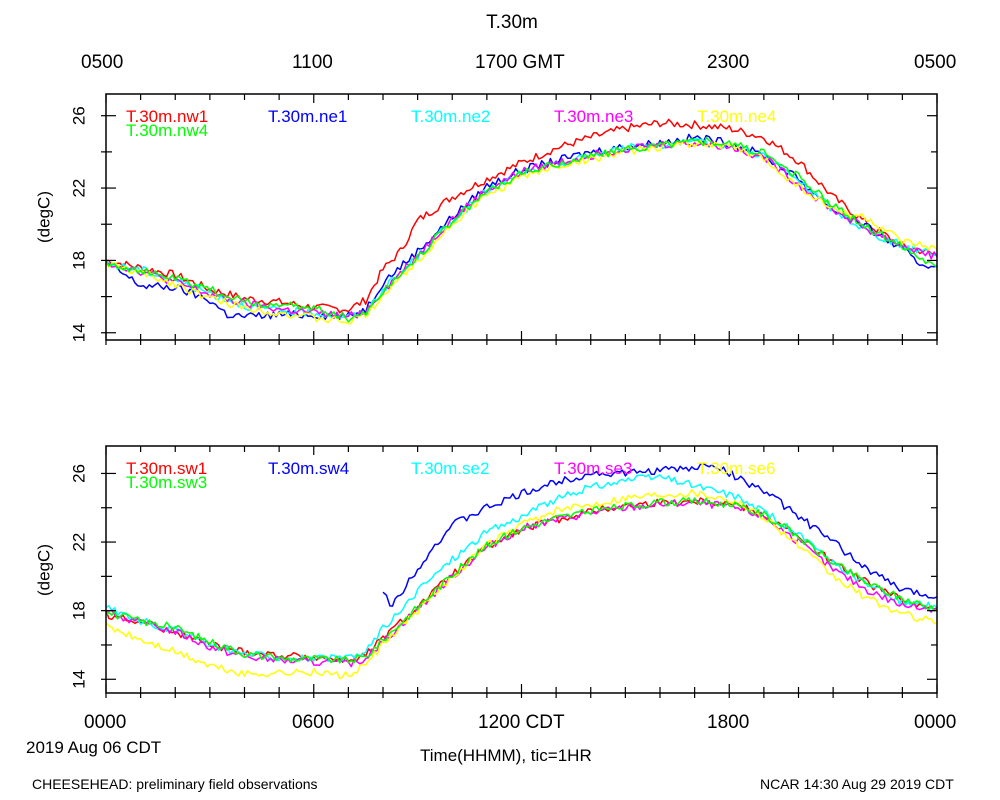 Image resolution: width=1000 pixels, height=800 pixels. What do you see at coordinates (593, 468) in the screenshot?
I see `legend-entry: T.30m.se3` at bounding box center [593, 468].